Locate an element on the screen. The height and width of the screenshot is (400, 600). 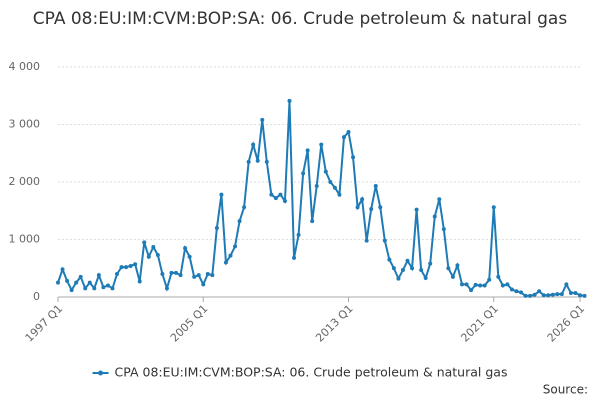
source: Source: is located at coordinates (565, 390).